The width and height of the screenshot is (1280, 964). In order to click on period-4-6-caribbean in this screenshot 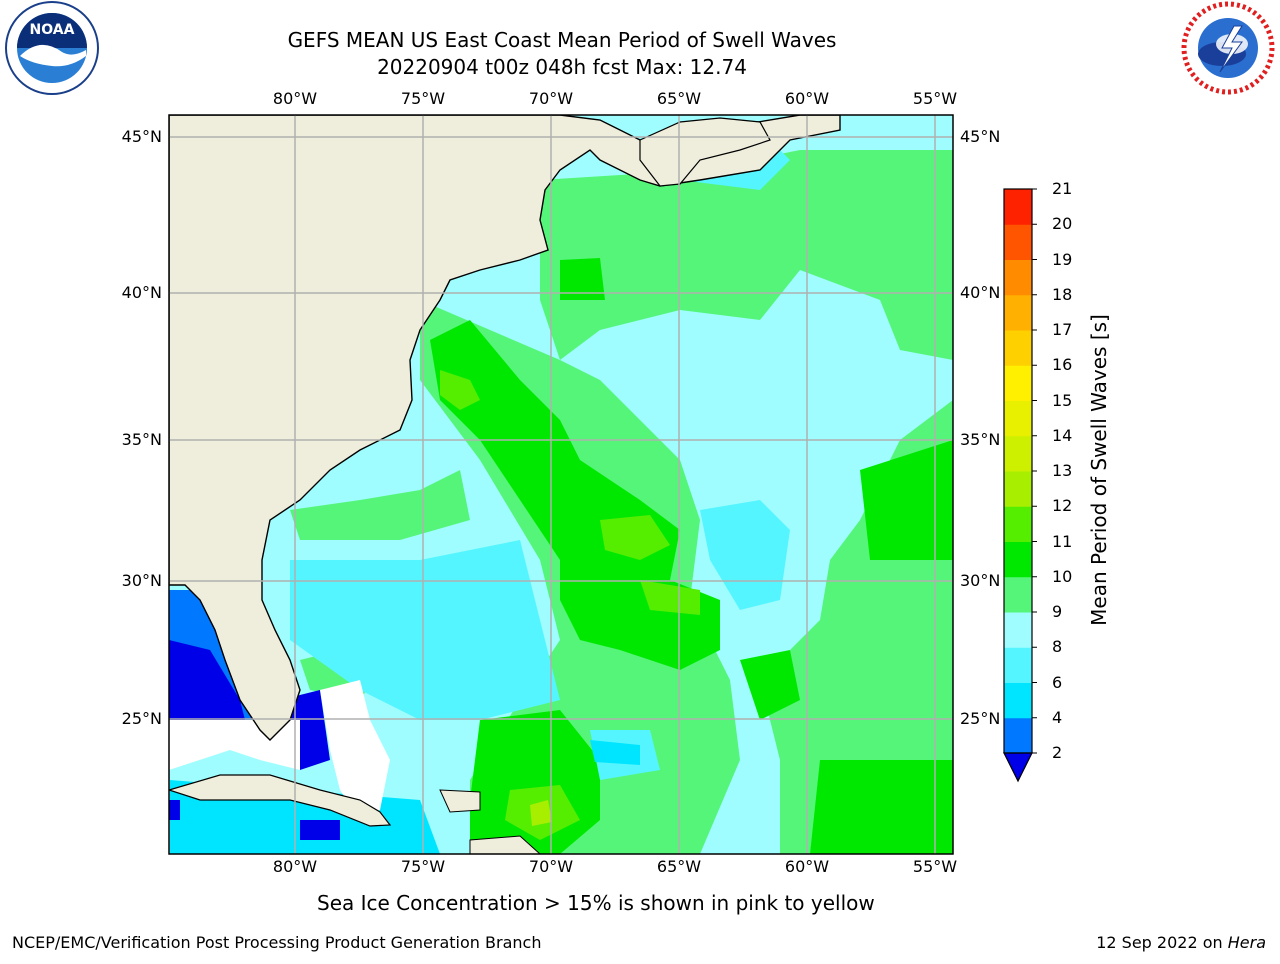, I will do `click(305, 817)`.